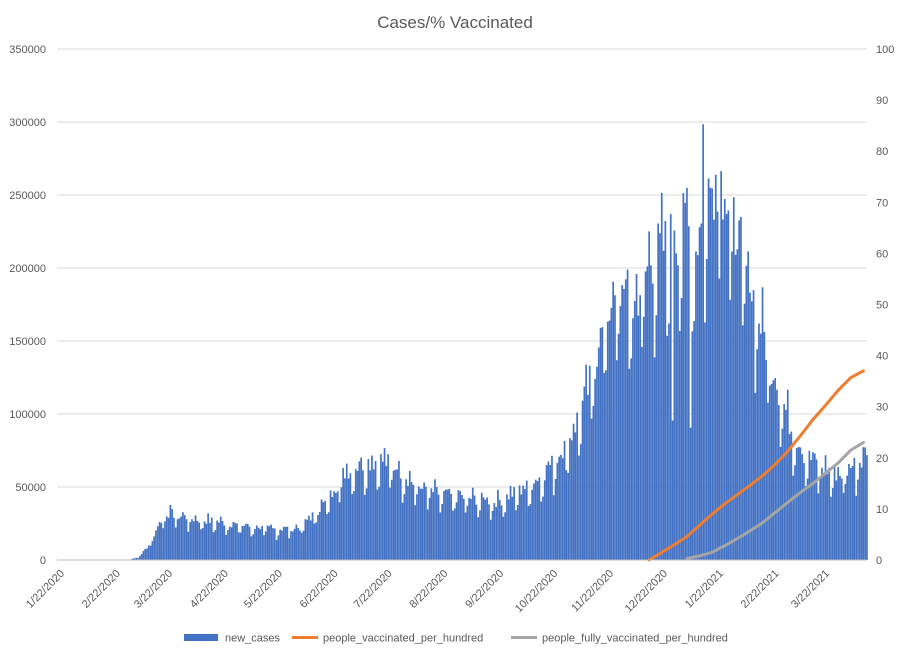 The width and height of the screenshot is (910, 660). I want to click on y-left-tick-label: 350000, so click(27, 50).